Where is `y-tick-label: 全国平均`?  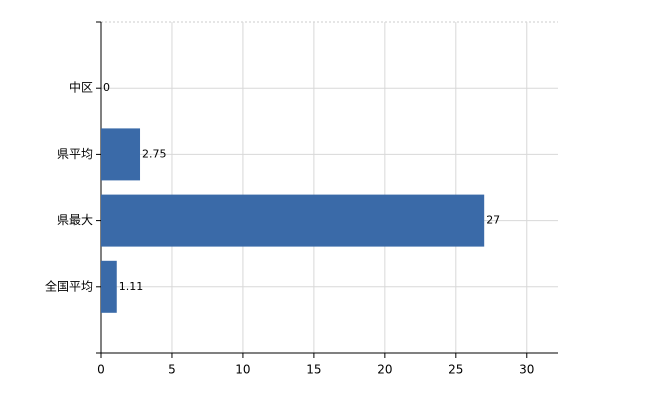 y-tick-label: 全国平均 is located at coordinates (69, 285).